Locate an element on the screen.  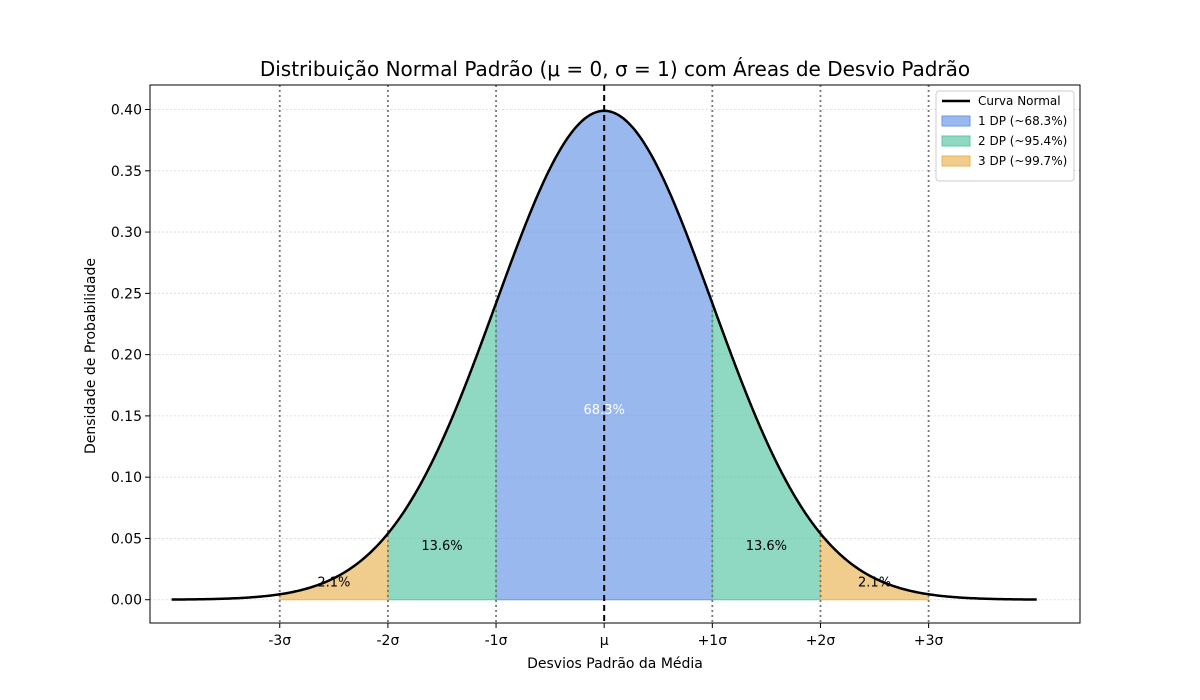
legend-entry-label: 2 DP (~95.4%) is located at coordinates (1022, 141).